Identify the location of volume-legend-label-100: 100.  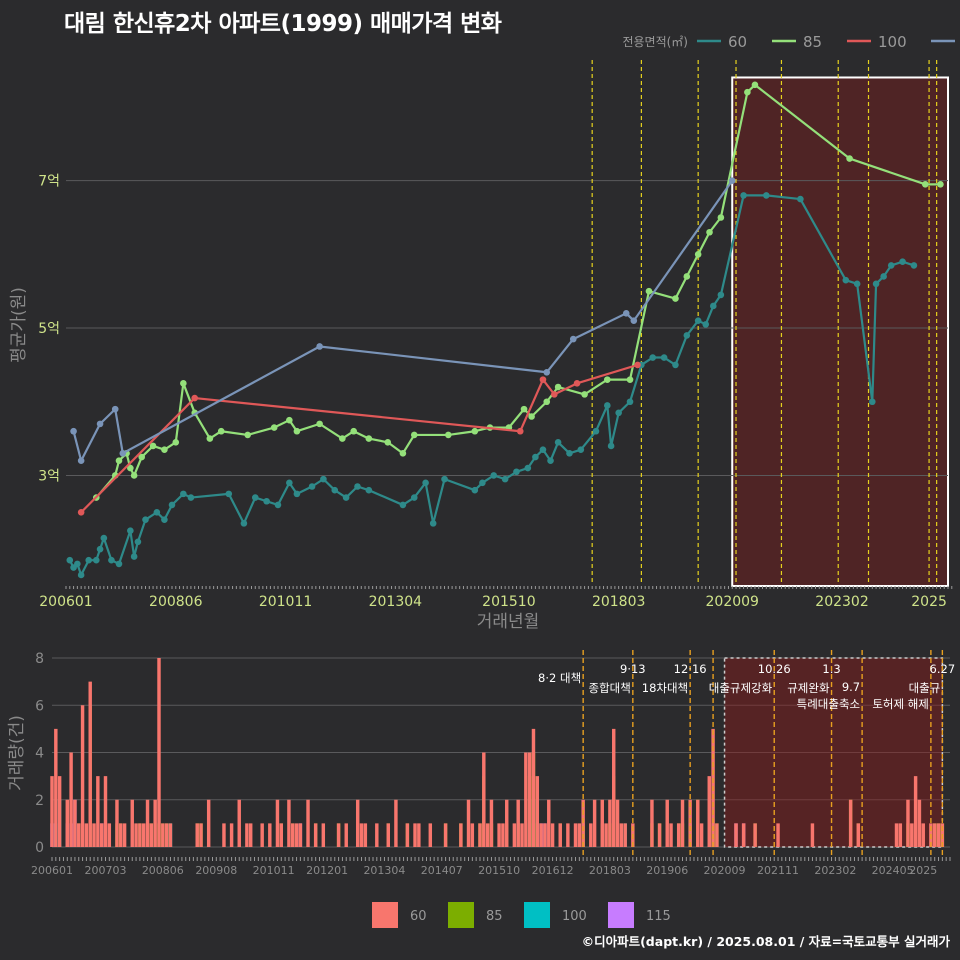
(574, 916).